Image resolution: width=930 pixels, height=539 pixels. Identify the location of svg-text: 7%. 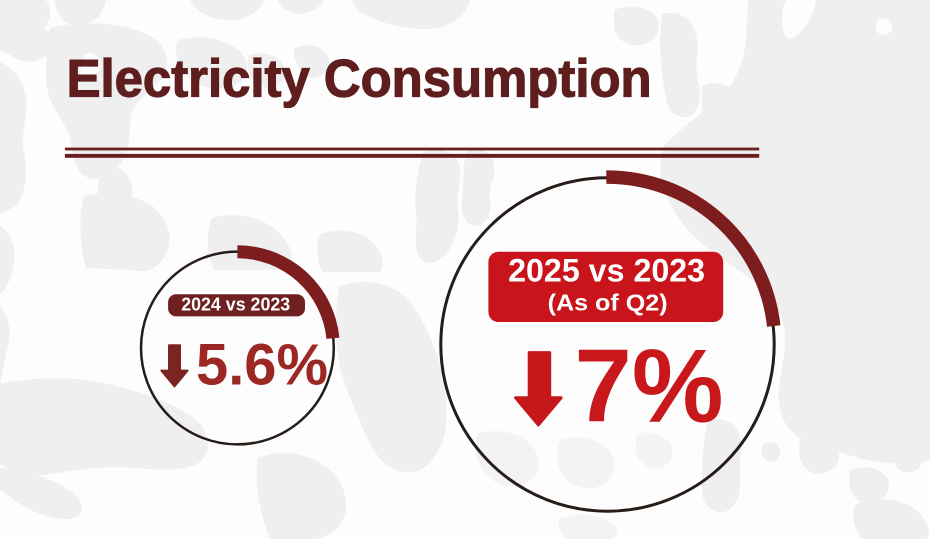
(649, 387).